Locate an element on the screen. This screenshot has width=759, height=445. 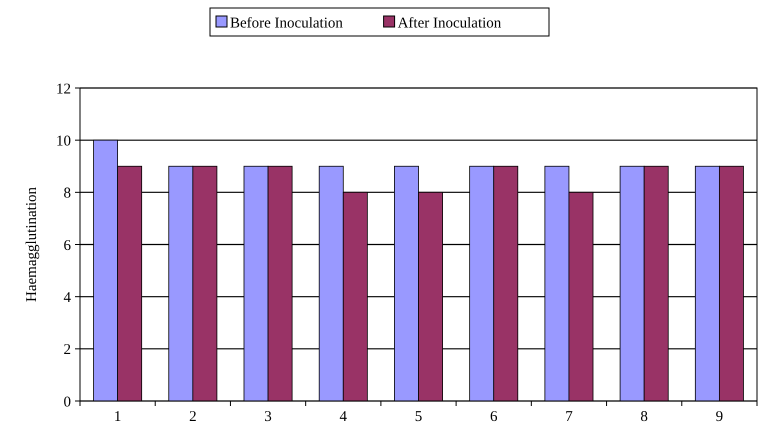
x-tick-label: 8 is located at coordinates (644, 417).